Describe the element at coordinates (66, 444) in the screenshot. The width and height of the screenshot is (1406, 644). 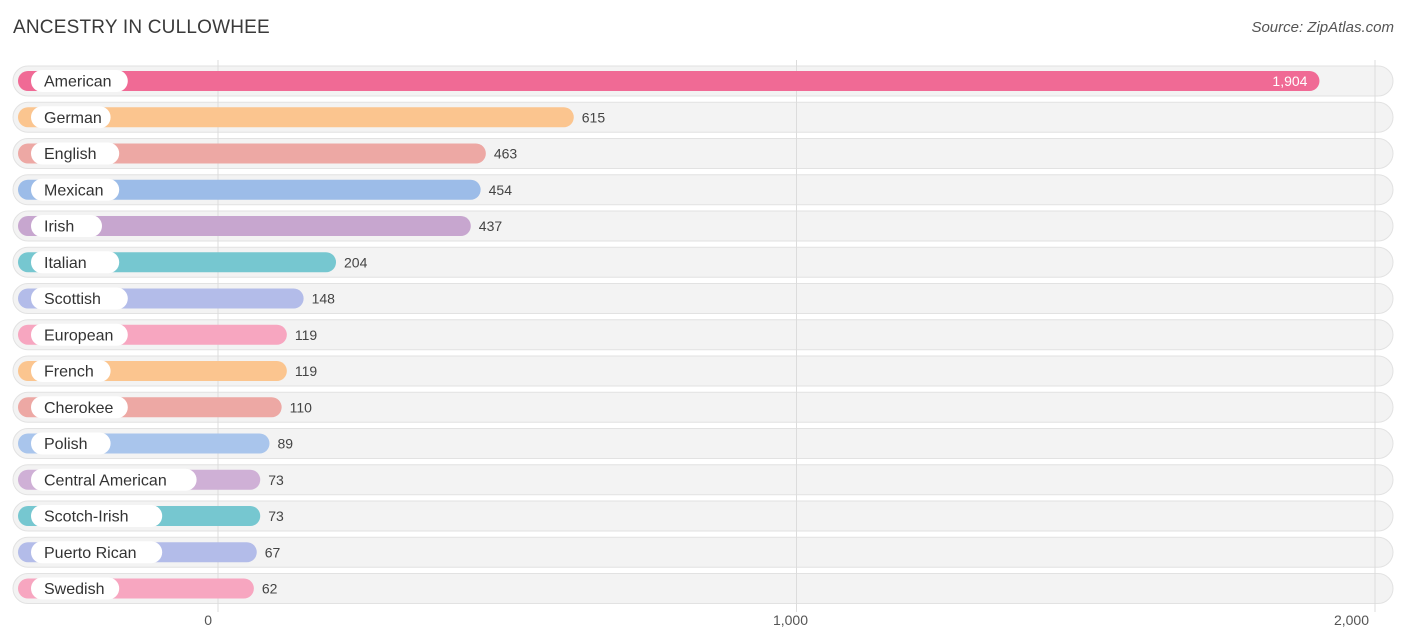
I see `category-label: Polish` at that location.